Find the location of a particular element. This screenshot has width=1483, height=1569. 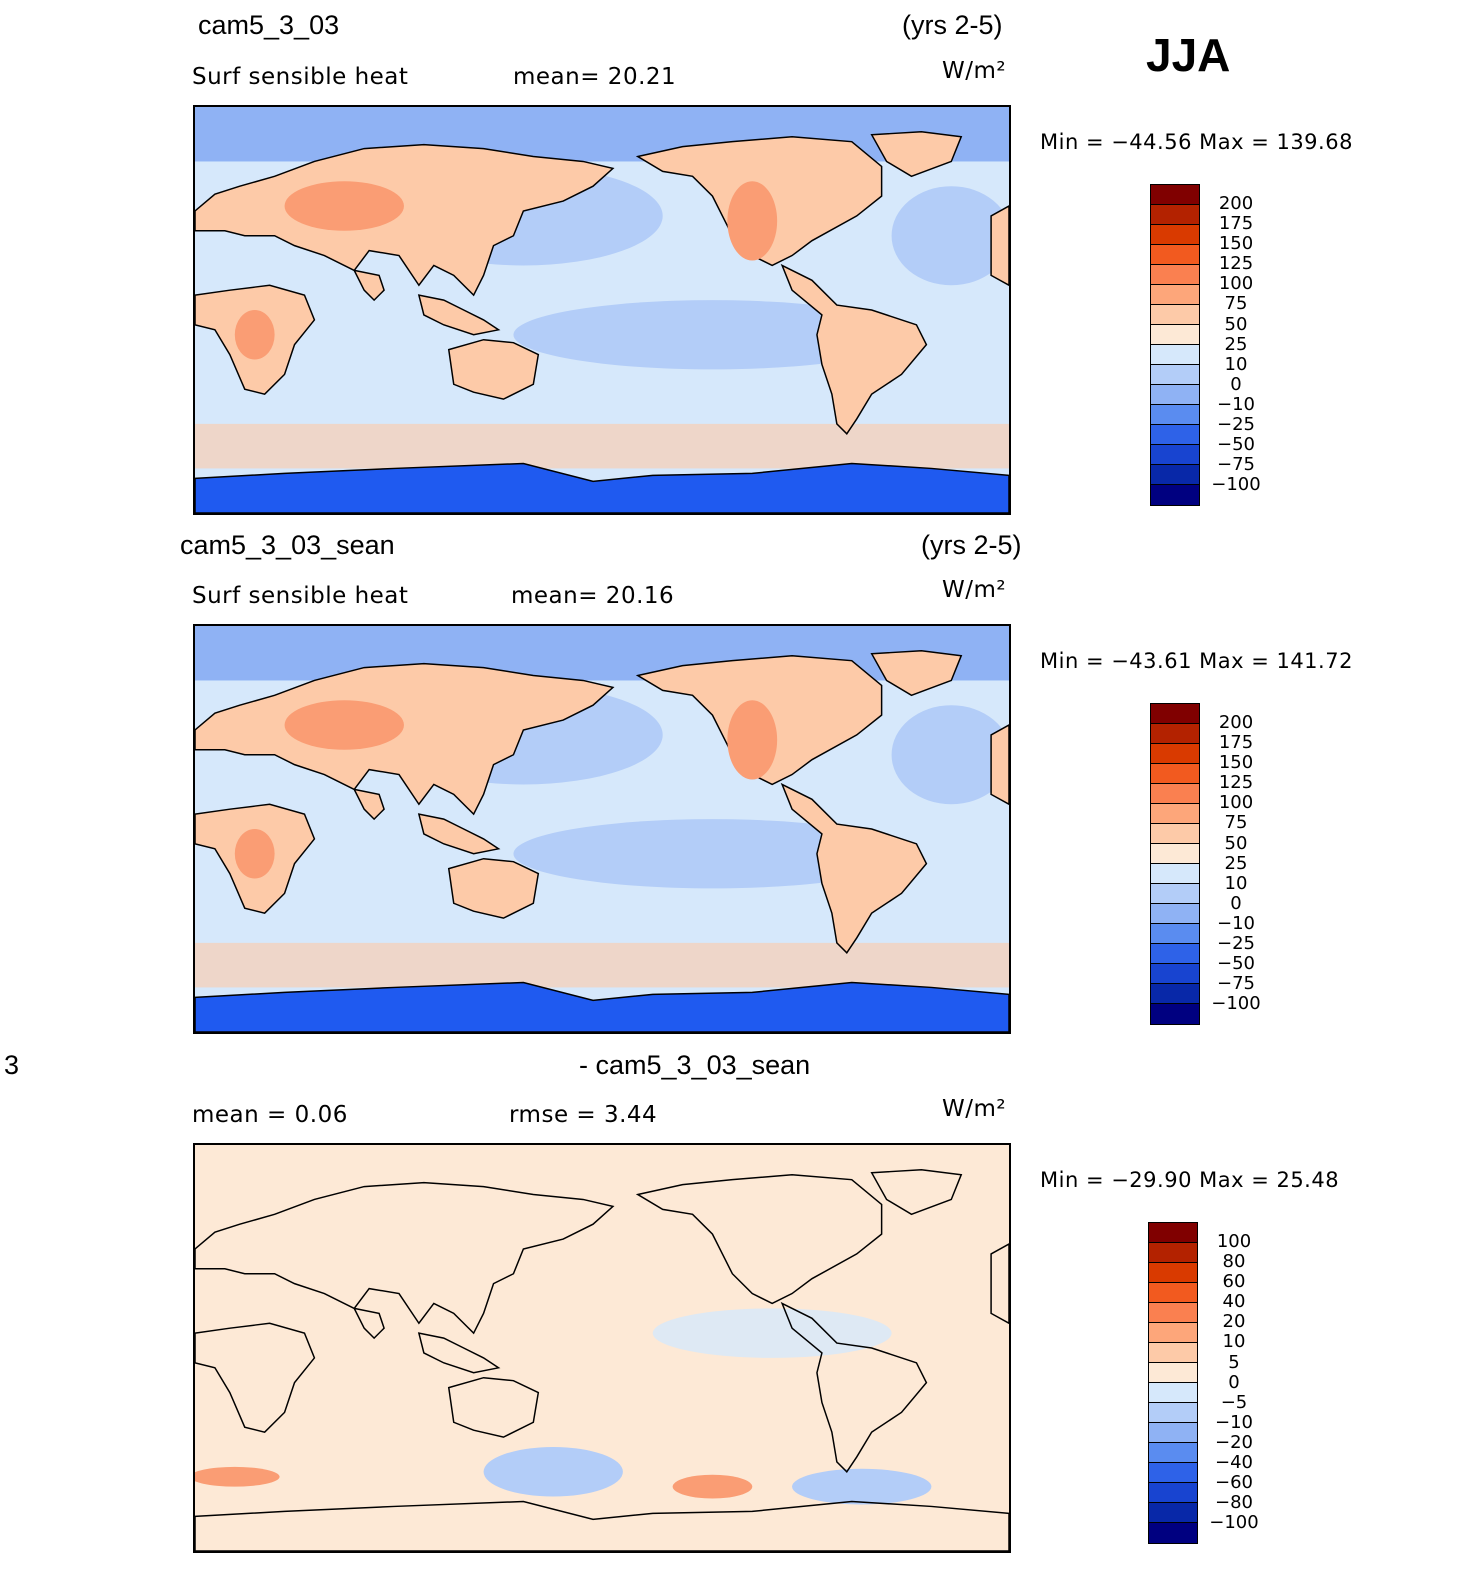

panel-3-case-prefix: 3 is located at coordinates (12, 1065).